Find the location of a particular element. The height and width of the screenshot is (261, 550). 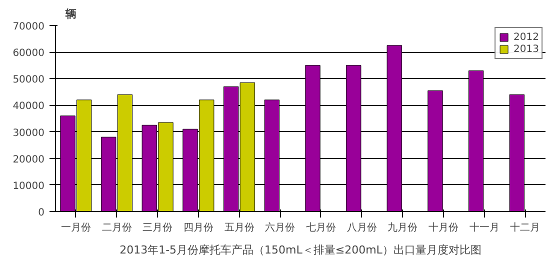

x-tick-label: 一月份 is located at coordinates (75, 228).